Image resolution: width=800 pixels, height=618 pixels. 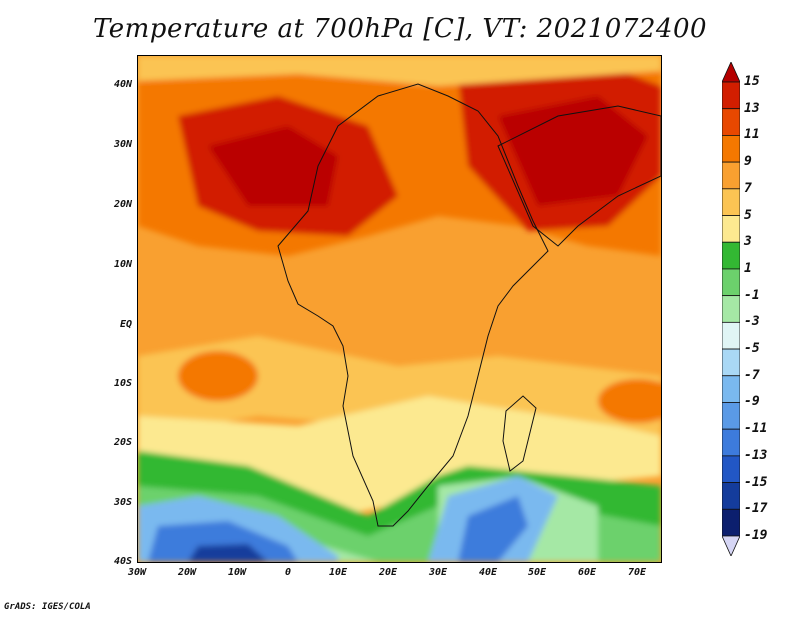 What do you see at coordinates (731, 72) in the screenshot?
I see `colorbar-top-arrow` at bounding box center [731, 72].